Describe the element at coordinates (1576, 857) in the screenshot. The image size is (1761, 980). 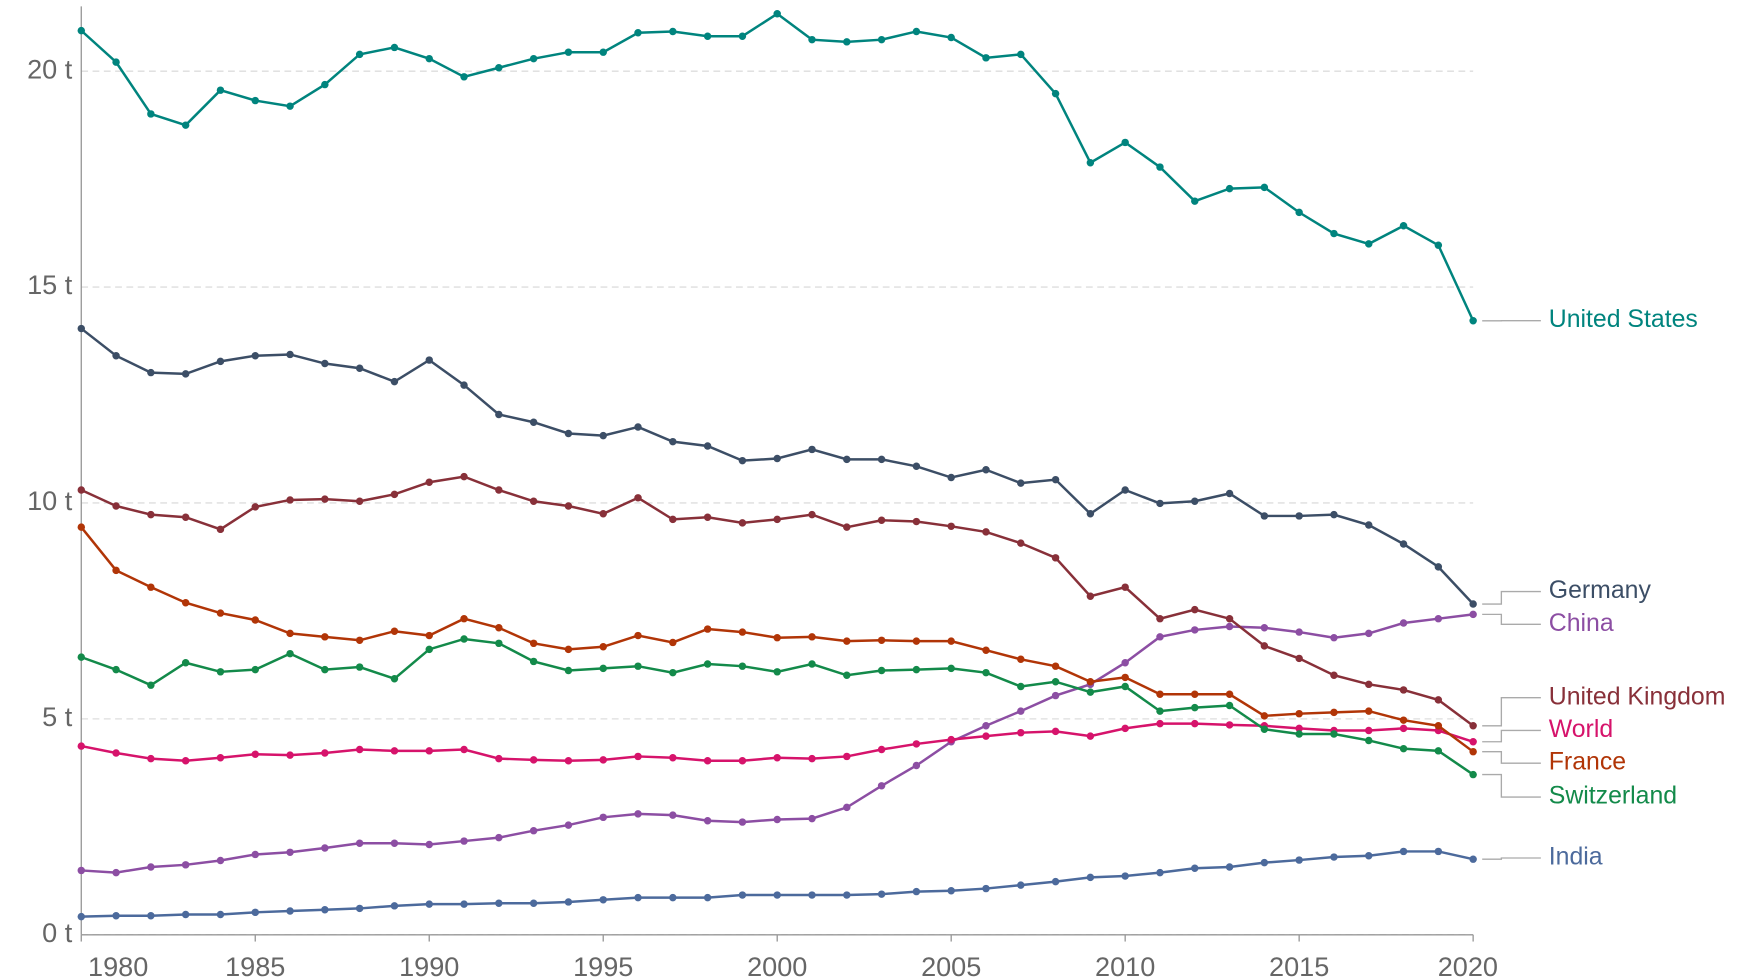
I see `series-label: India` at that location.